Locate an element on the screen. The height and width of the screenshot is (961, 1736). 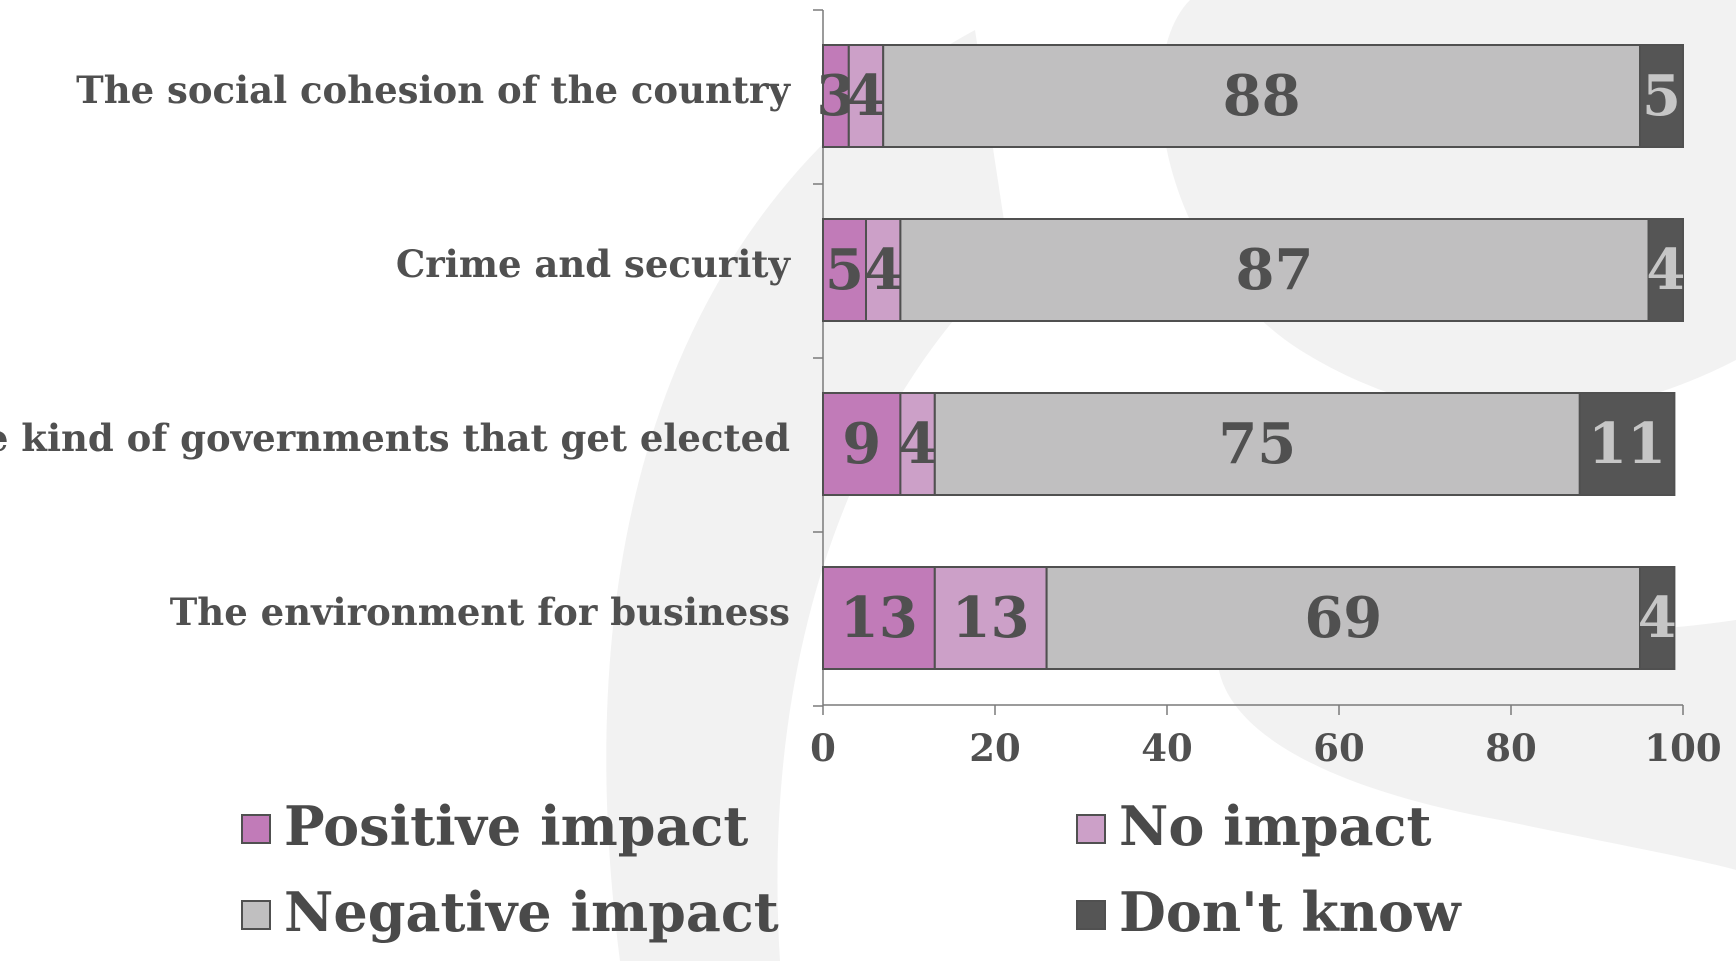
data-label: 75 is located at coordinates (1257, 444).